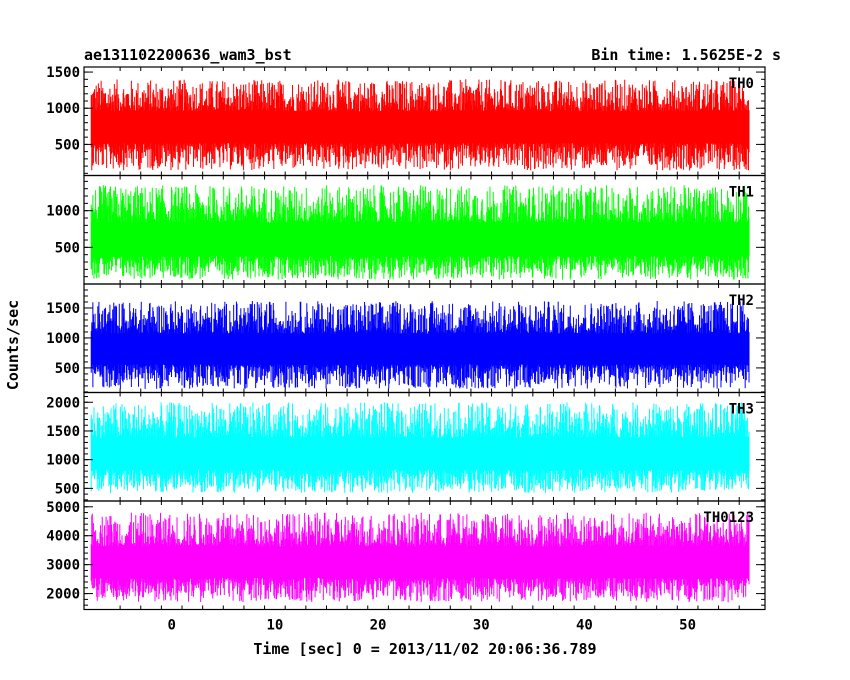  Describe the element at coordinates (274, 626) in the screenshot. I see `x-tick-label: 10` at that location.